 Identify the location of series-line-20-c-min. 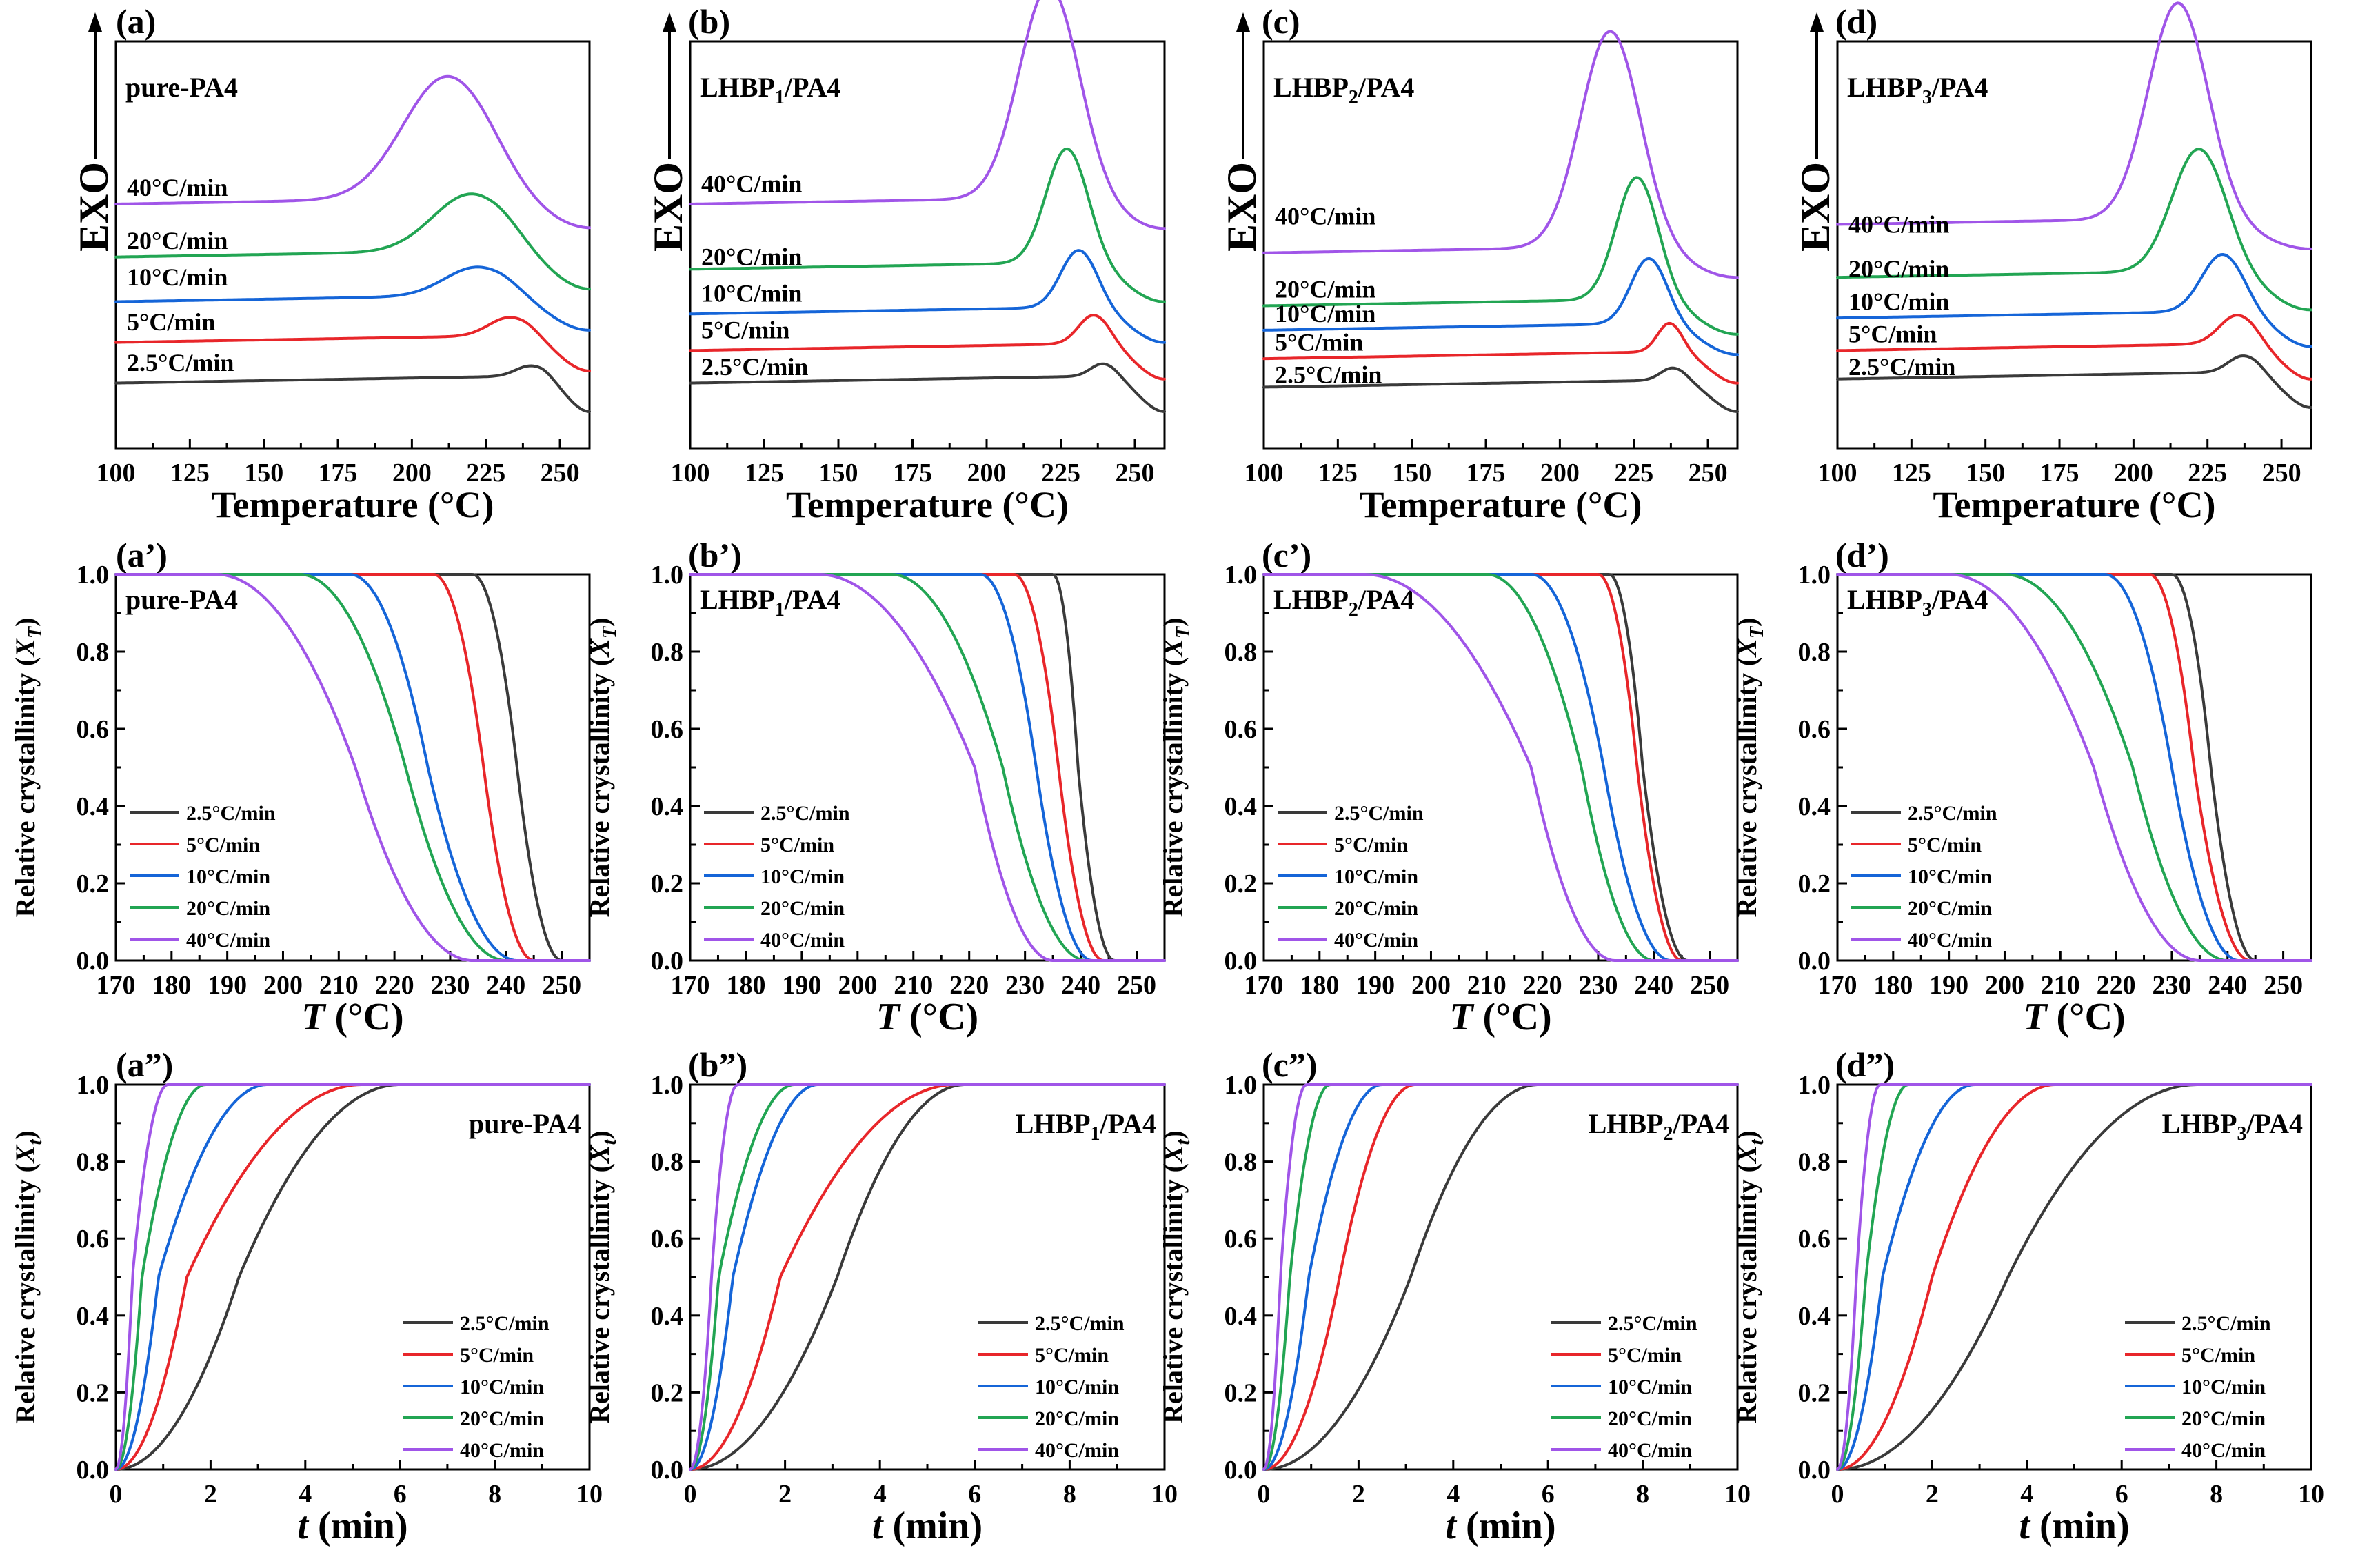
(927, 225).